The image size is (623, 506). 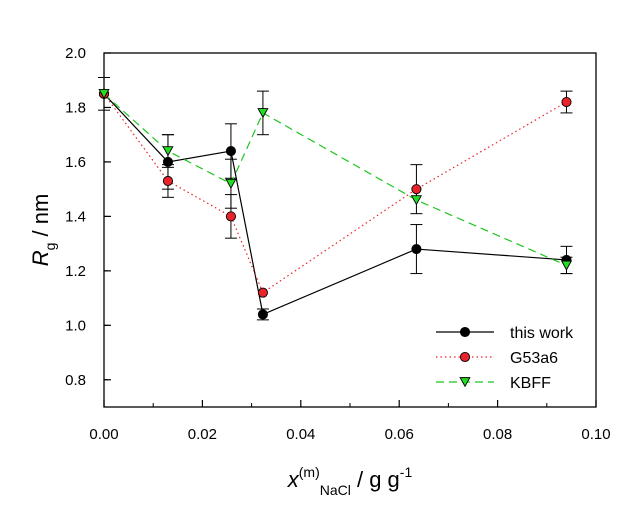 I want to click on x-axis-title-units: / g g, so click(x=375, y=479).